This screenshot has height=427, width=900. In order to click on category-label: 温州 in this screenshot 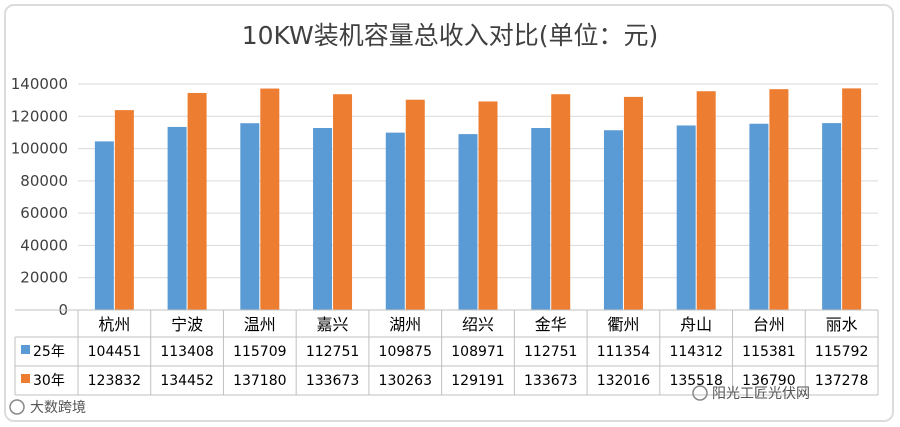, I will do `click(260, 324)`.